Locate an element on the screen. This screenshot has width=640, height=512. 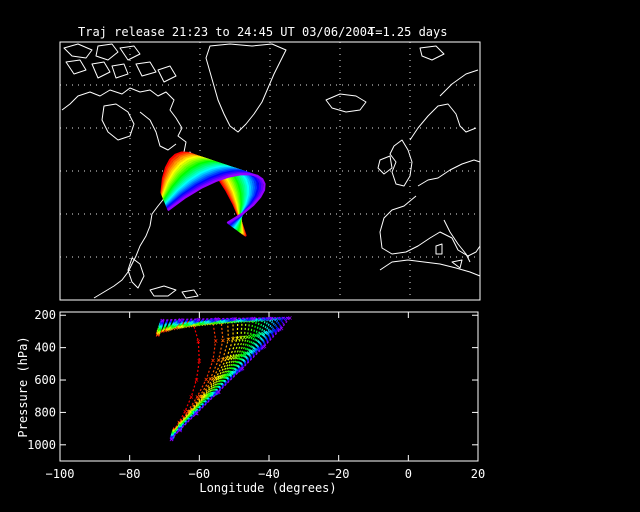
y-tick-label: 800 is located at coordinates (45, 412).